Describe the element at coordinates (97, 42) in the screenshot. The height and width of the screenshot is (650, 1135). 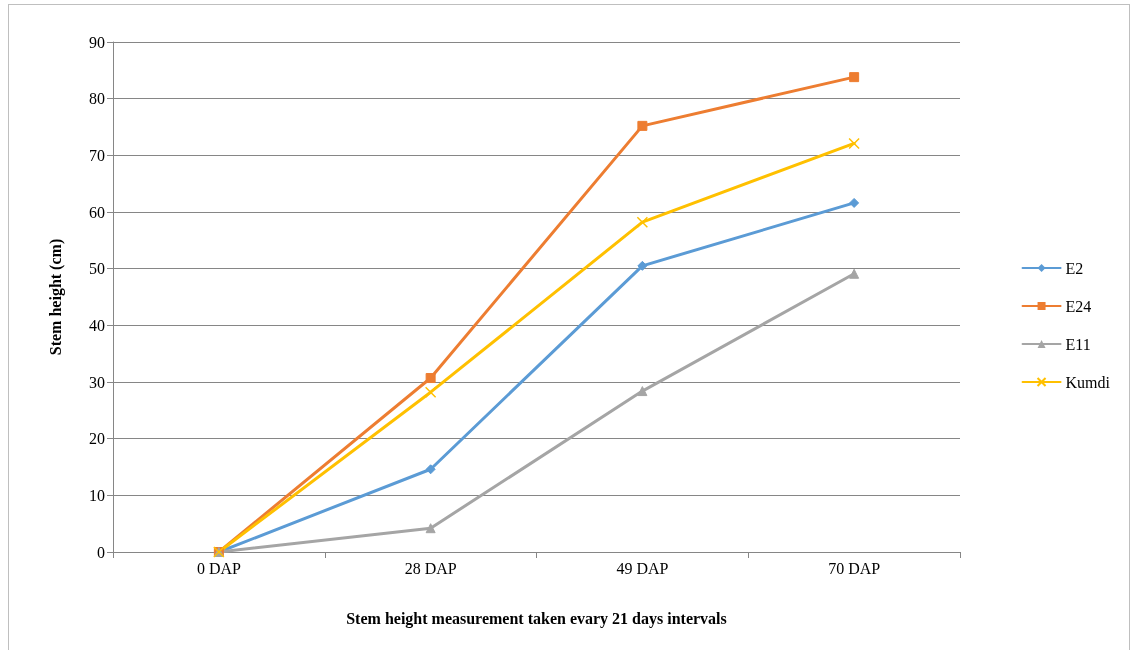
I see `y-tick-label: 90` at that location.